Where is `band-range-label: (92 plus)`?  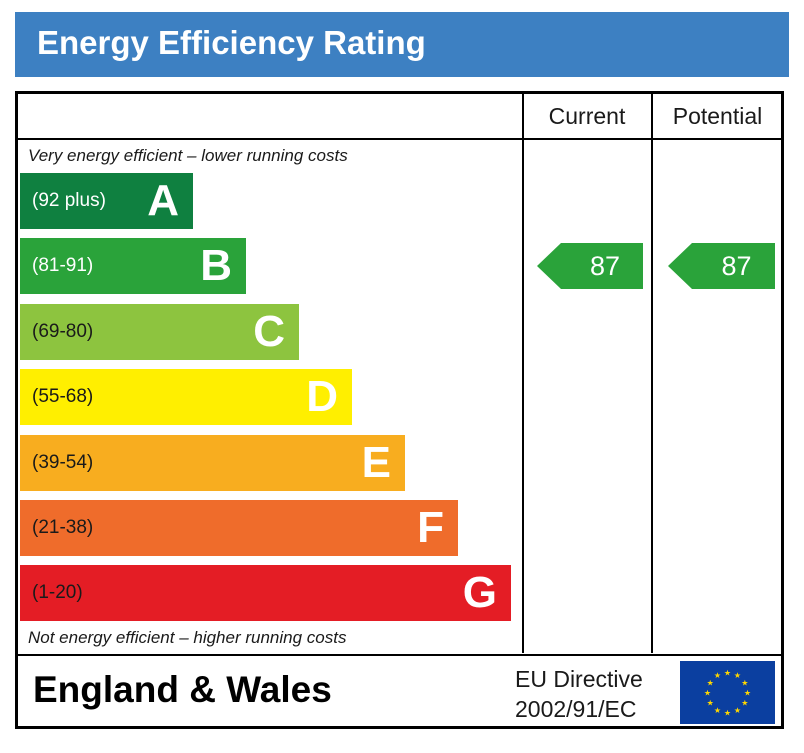 band-range-label: (92 plus) is located at coordinates (69, 201).